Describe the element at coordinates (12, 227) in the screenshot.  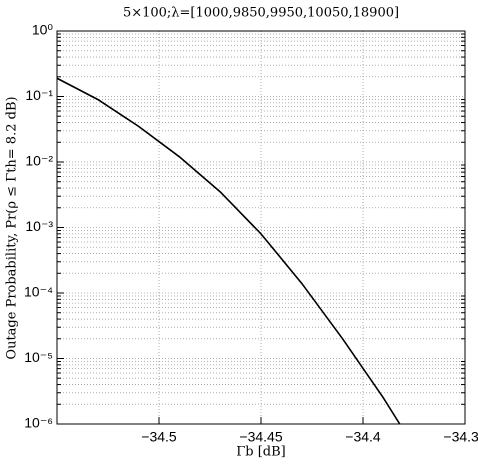
I see `y-axis-label: Outage Probability, Pr(ρ ≤ Γth= 8.2 dB)` at that location.